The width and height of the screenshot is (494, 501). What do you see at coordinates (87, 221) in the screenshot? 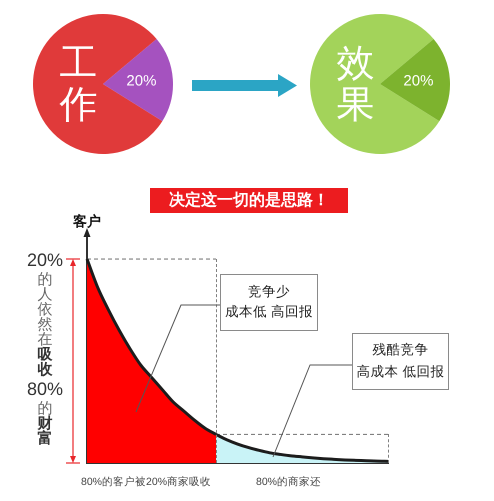
I see `y-axis-title: 客户` at bounding box center [87, 221].